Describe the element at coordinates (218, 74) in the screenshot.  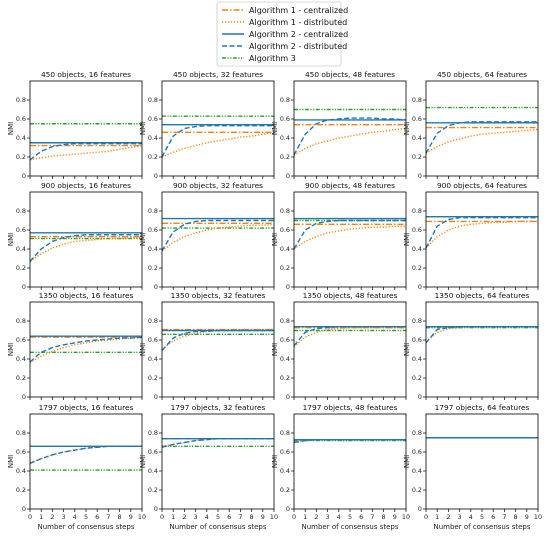
I see `subplot-title: 450 objects, 32 features` at that location.